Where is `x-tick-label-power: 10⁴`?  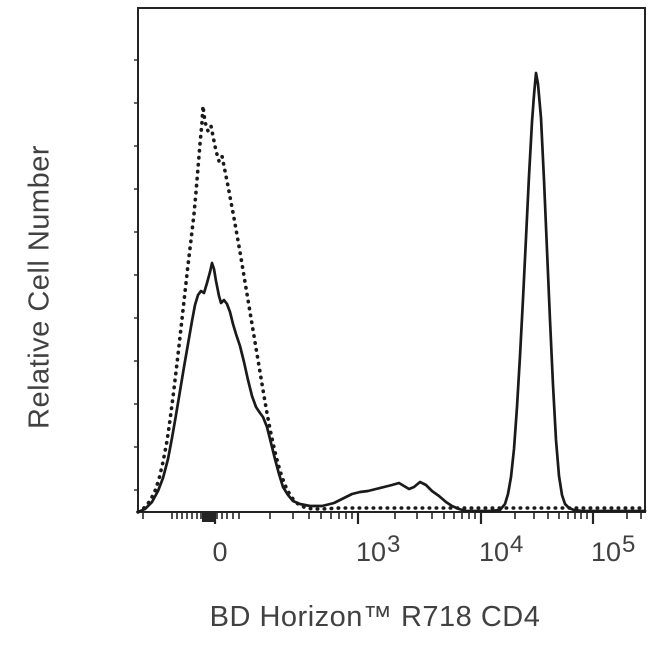
x-tick-label-power: 10⁴ is located at coordinates (501, 549).